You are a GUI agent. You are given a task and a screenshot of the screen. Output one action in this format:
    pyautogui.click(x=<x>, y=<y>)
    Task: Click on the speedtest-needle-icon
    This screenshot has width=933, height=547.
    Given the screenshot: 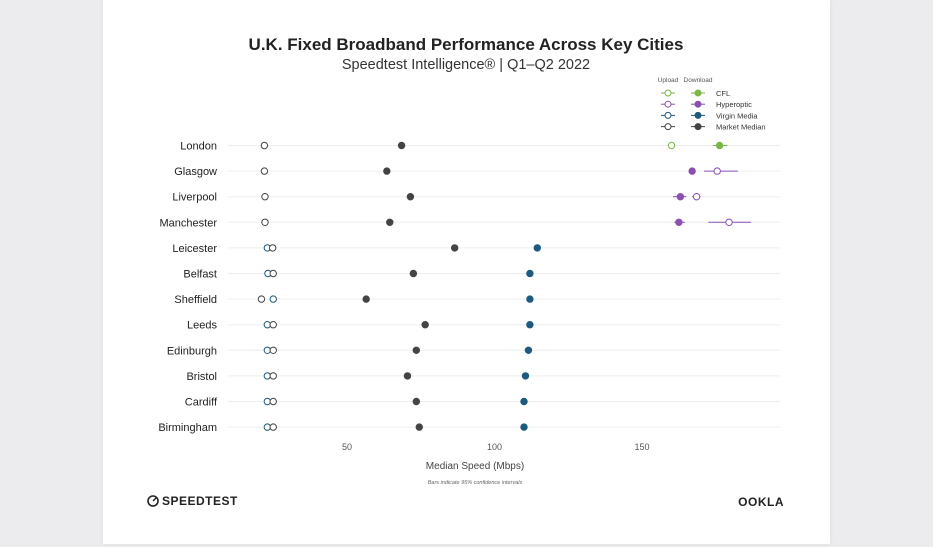 What is the action you would take?
    pyautogui.click(x=154, y=499)
    